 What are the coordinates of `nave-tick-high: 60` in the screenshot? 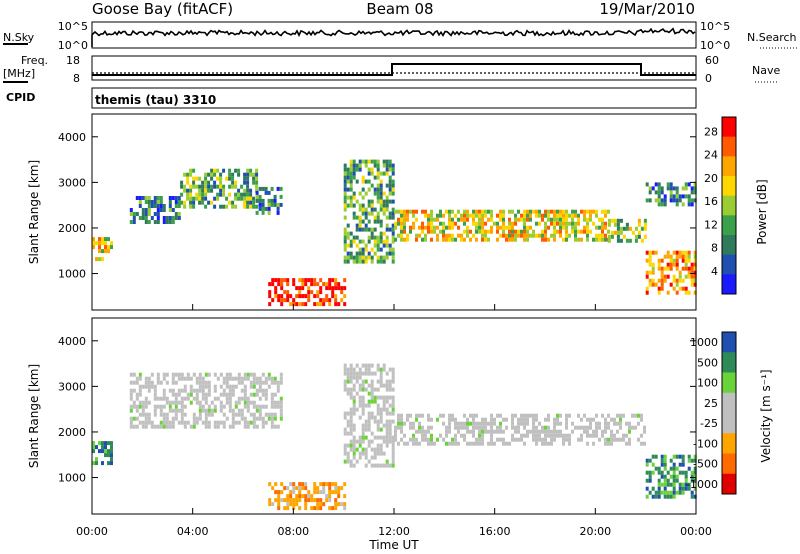 It's located at (712, 60).